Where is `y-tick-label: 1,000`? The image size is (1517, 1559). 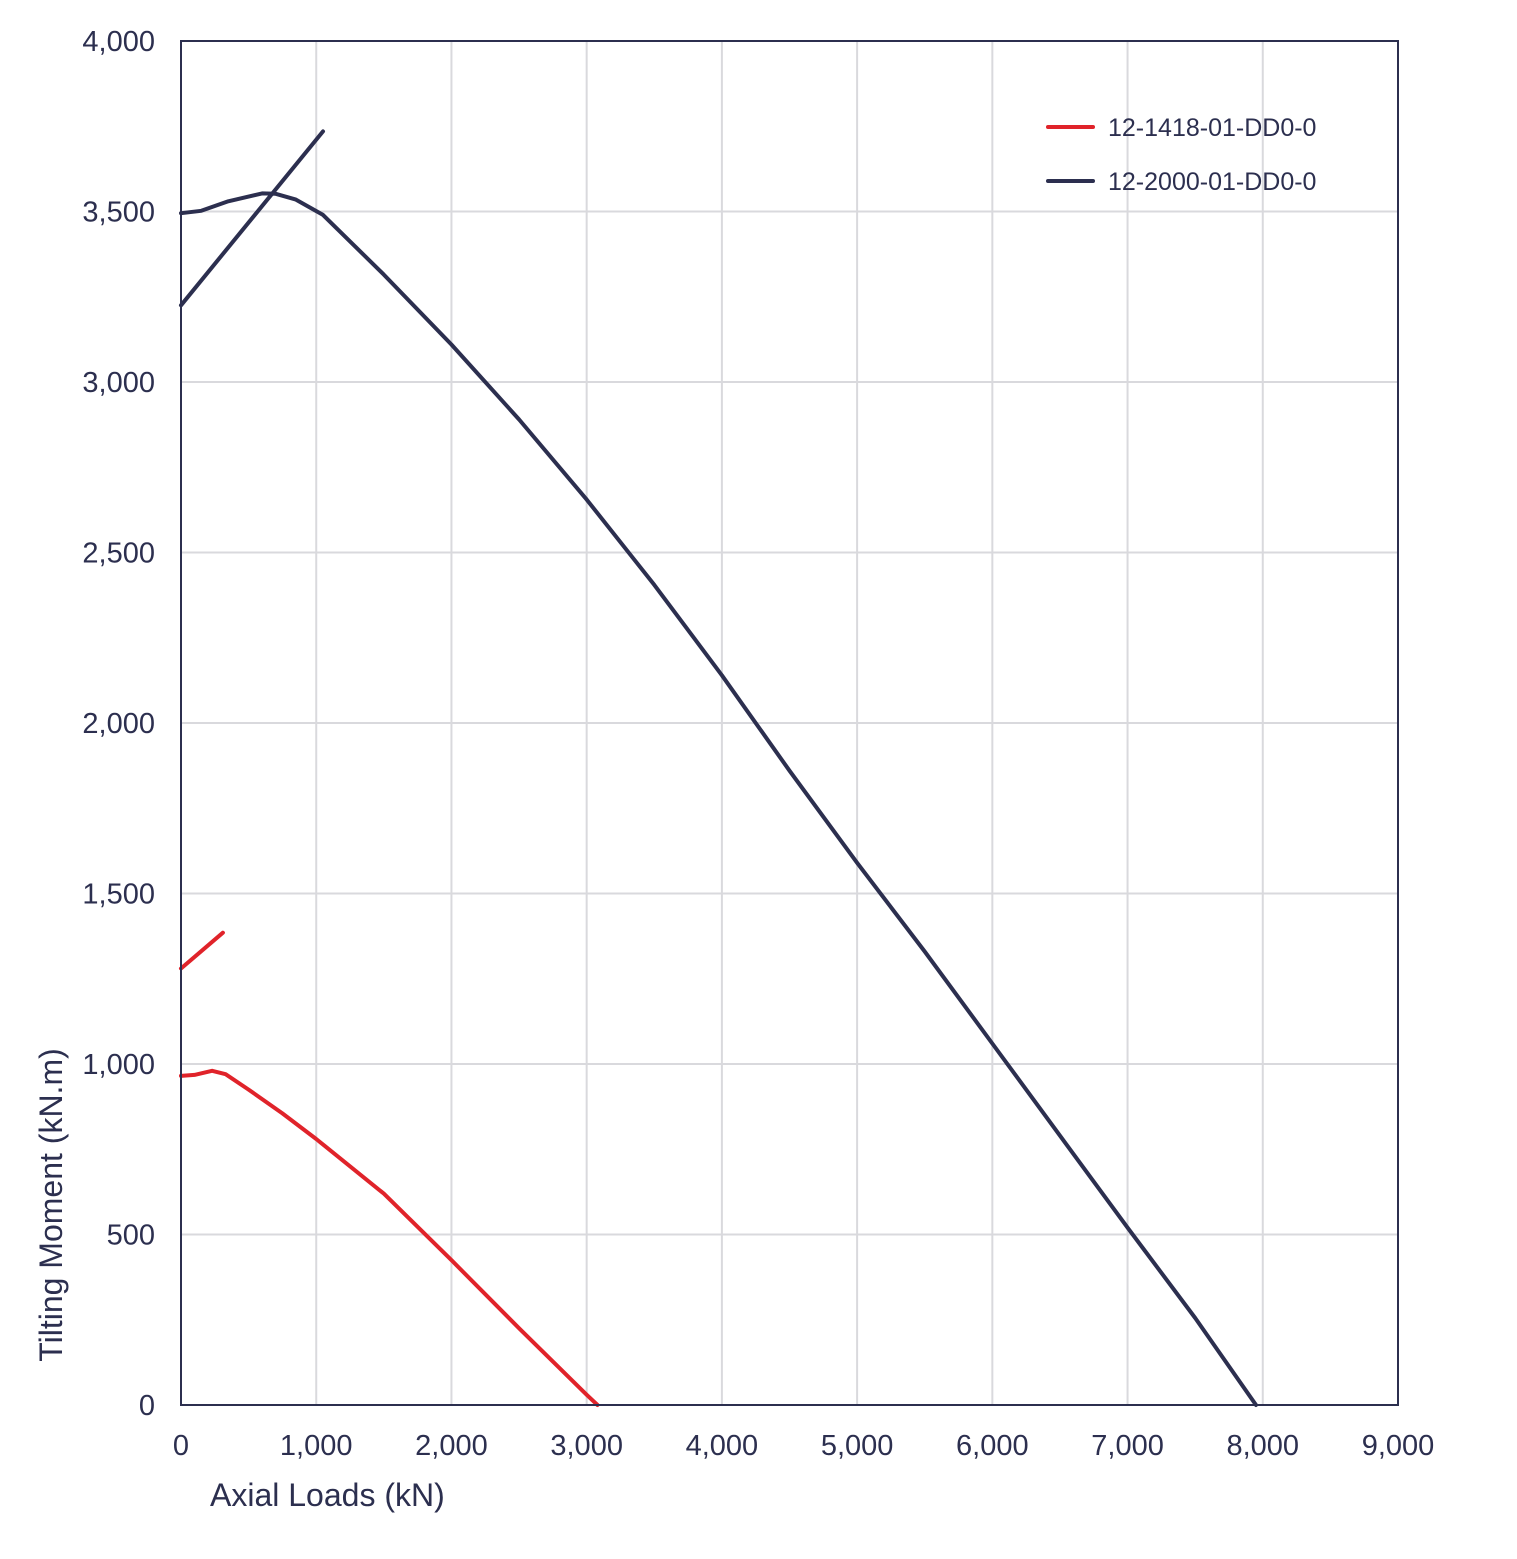
y-tick-label: 1,000 is located at coordinates (118, 1065).